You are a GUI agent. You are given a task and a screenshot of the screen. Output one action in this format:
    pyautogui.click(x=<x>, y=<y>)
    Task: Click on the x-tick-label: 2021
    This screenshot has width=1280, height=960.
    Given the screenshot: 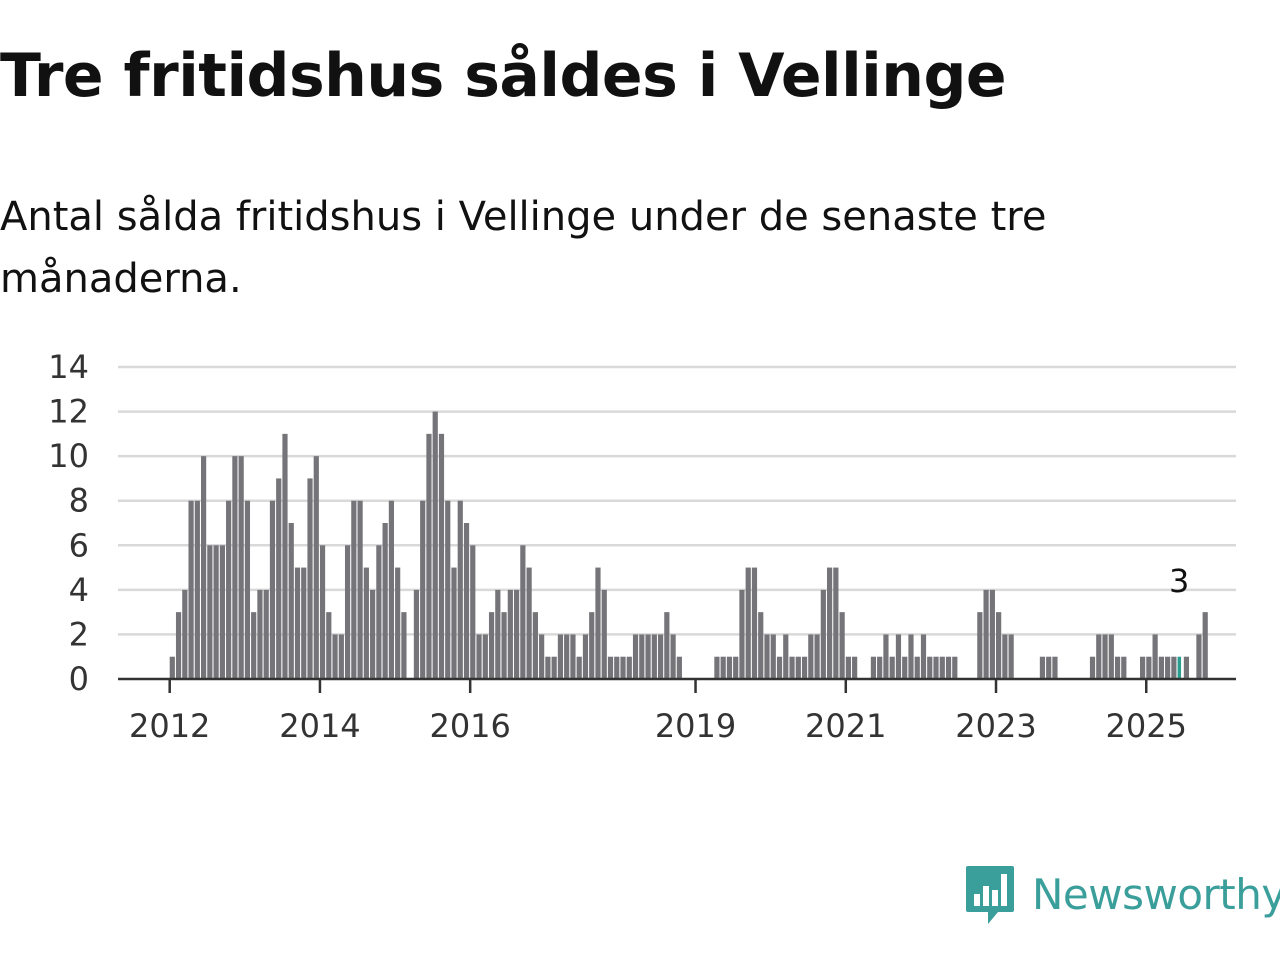 What is the action you would take?
    pyautogui.click(x=845, y=726)
    